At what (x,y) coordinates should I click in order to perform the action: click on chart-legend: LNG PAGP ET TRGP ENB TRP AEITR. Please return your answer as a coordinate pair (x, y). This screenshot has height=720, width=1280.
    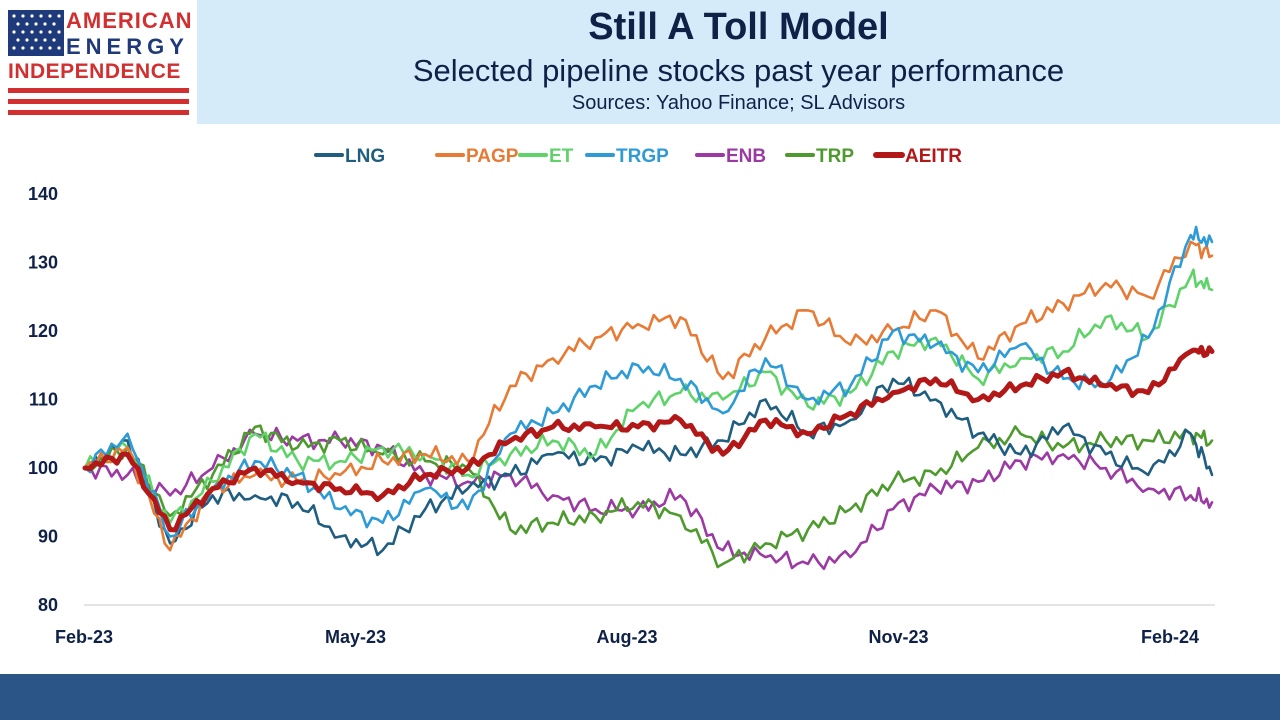
    Looking at the image, I should click on (638, 156).